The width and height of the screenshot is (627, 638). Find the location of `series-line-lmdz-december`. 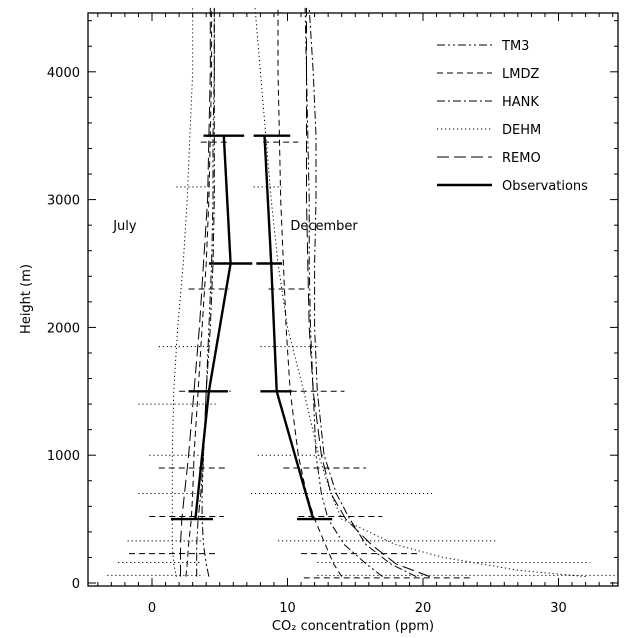

series-line-lmdz-december is located at coordinates (310, 292).